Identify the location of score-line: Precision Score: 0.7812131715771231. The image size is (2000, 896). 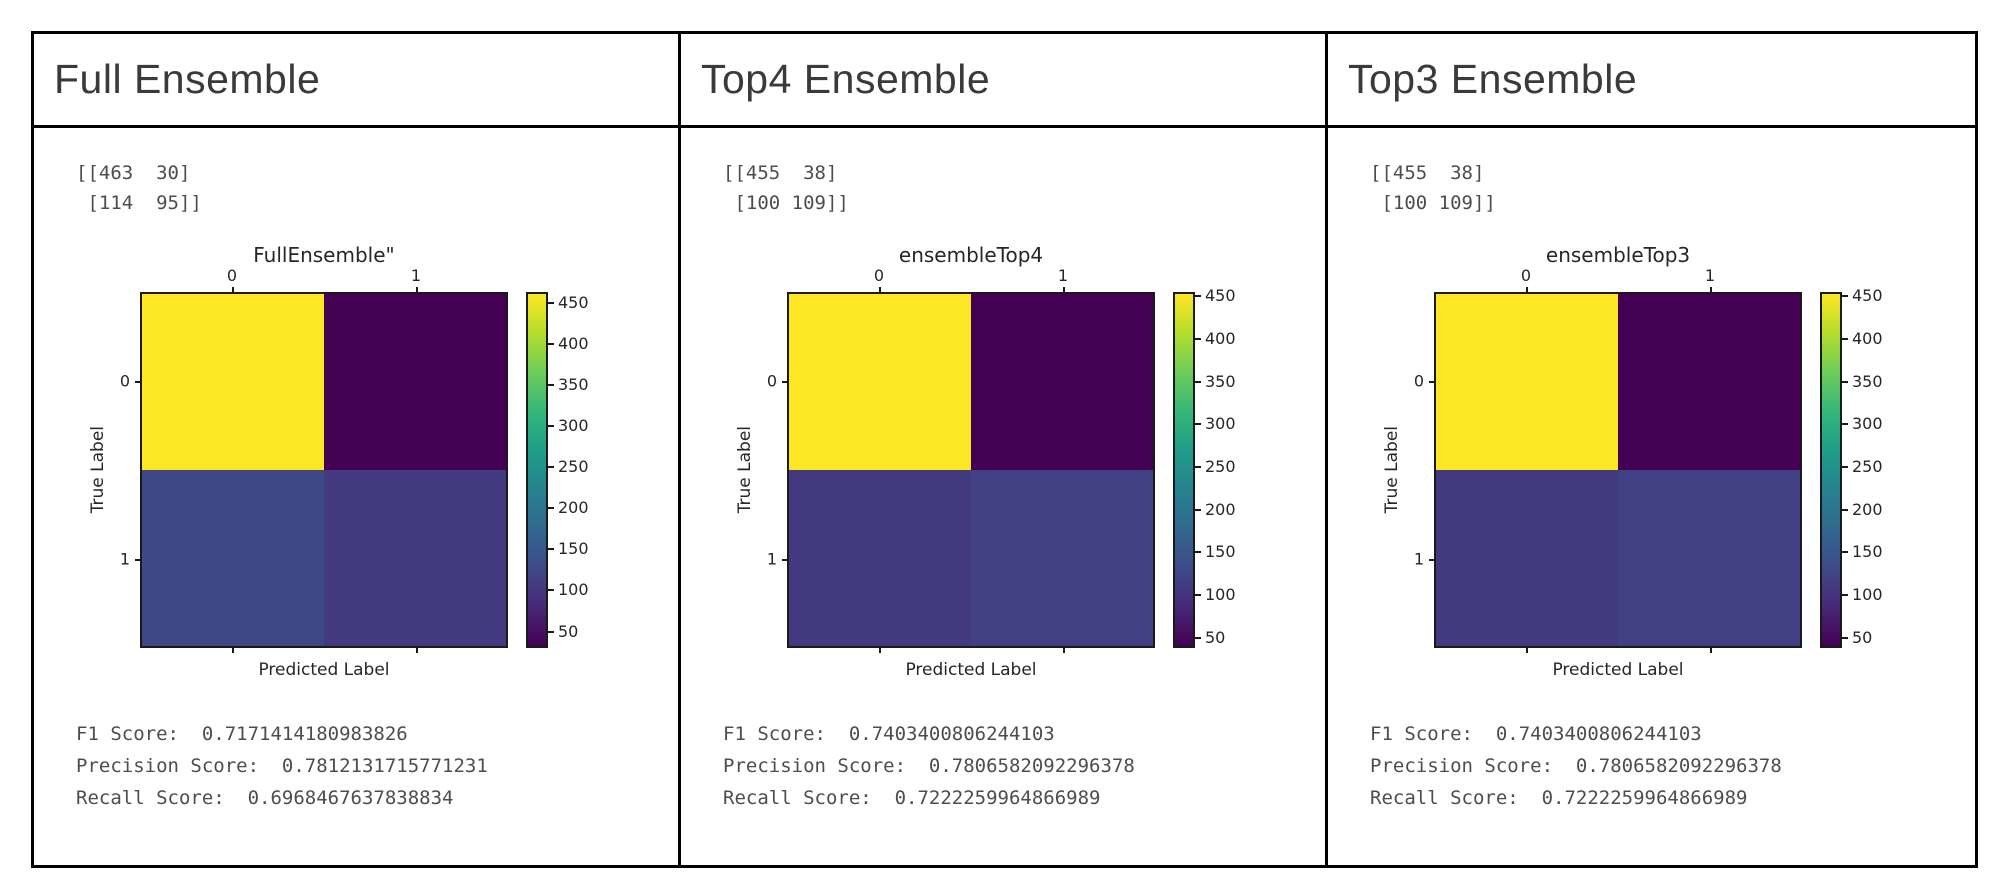
(372, 766).